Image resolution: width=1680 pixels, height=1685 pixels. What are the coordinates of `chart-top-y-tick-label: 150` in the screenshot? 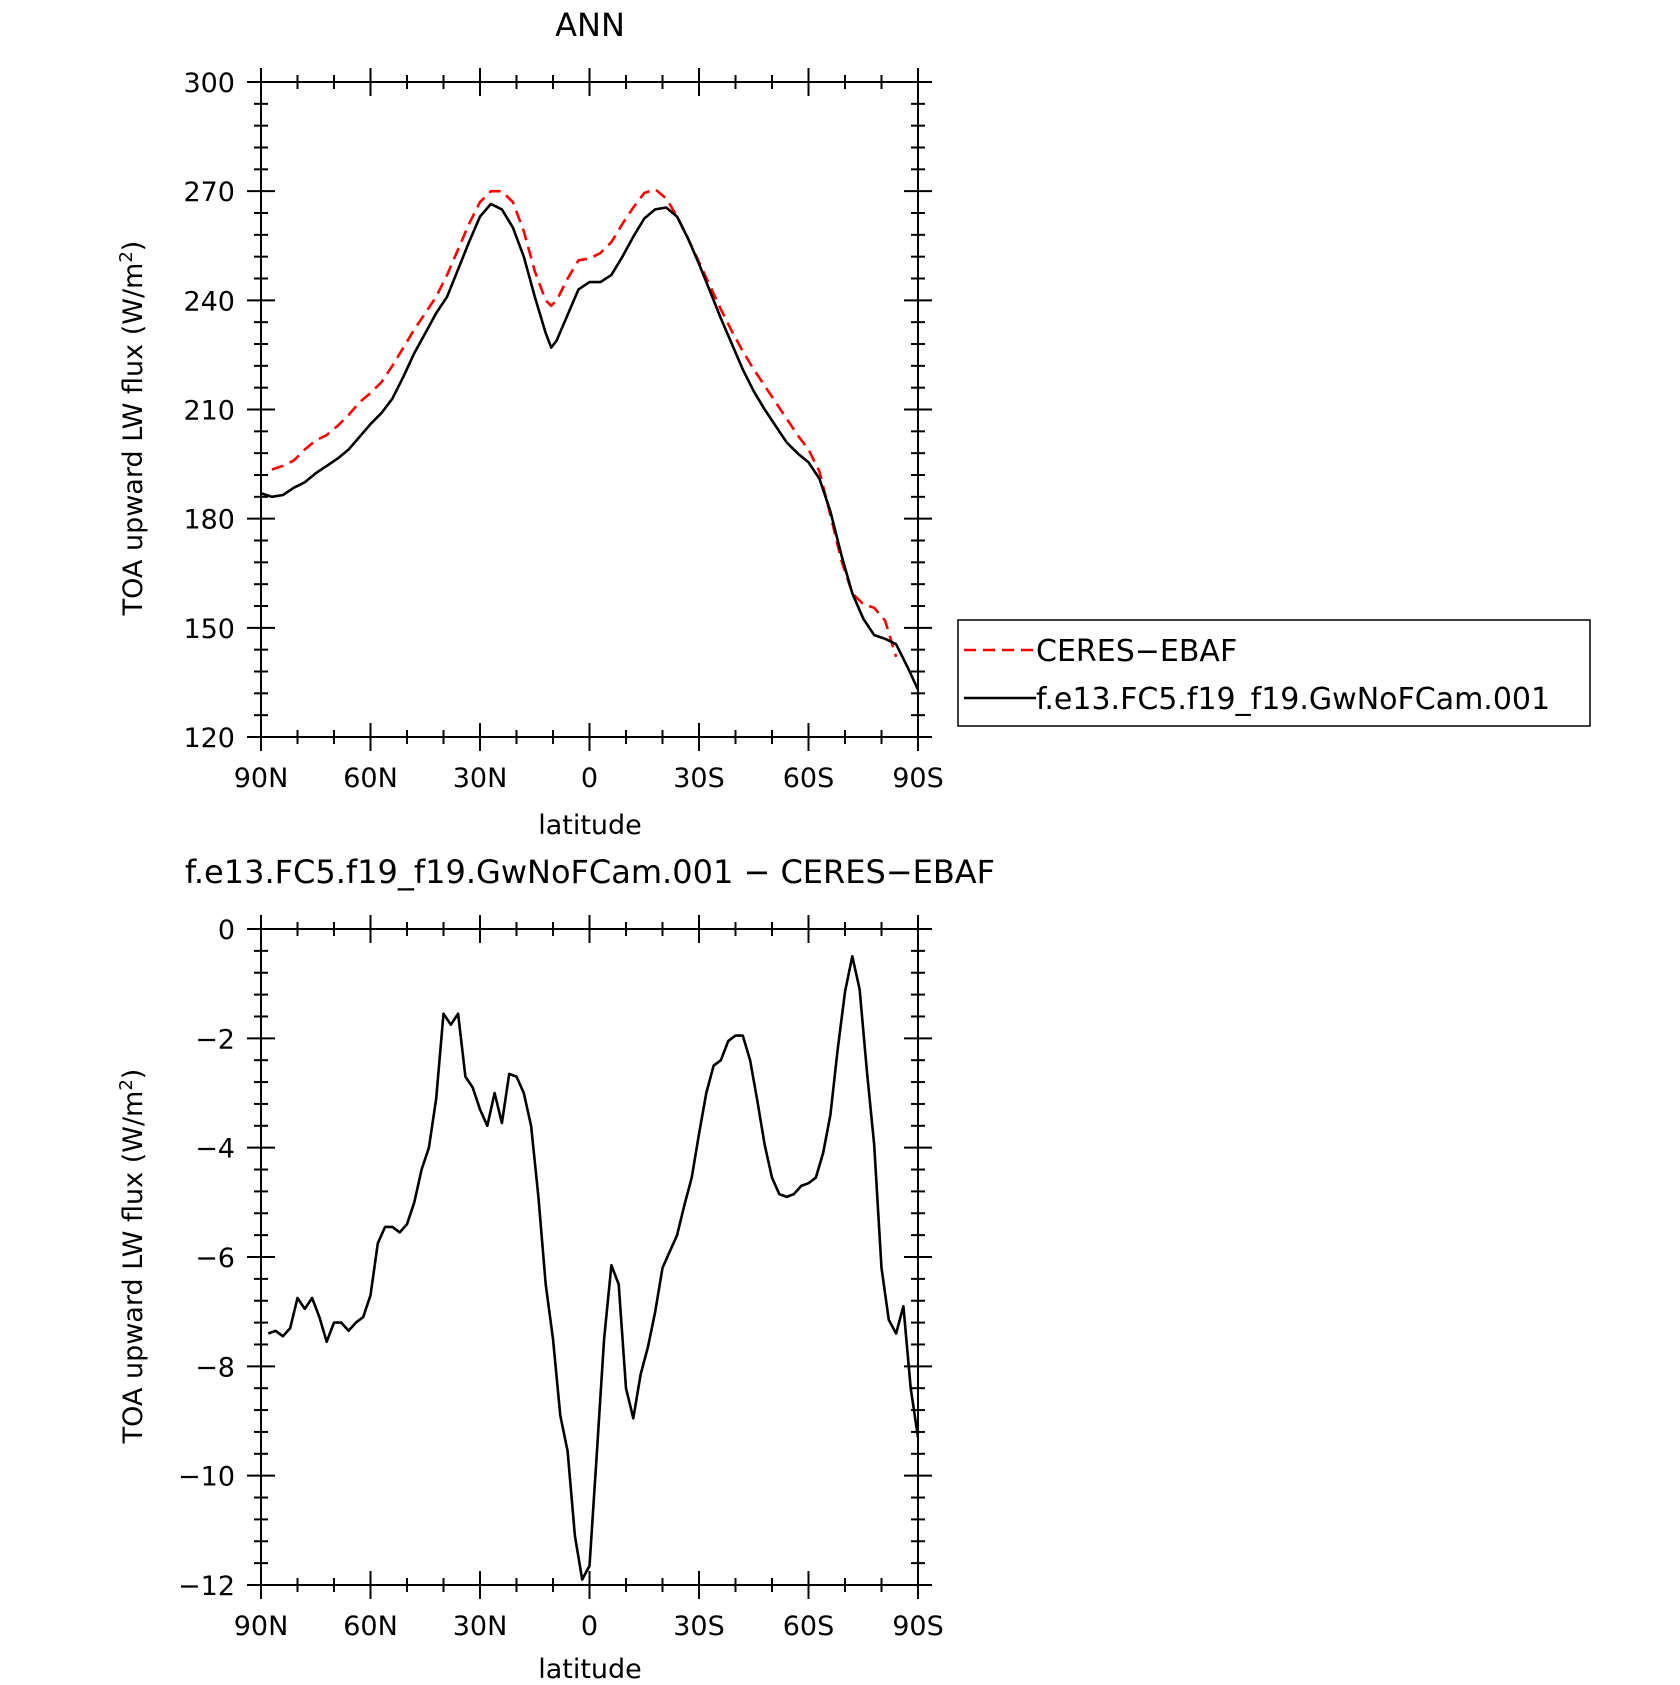 It's located at (209, 629).